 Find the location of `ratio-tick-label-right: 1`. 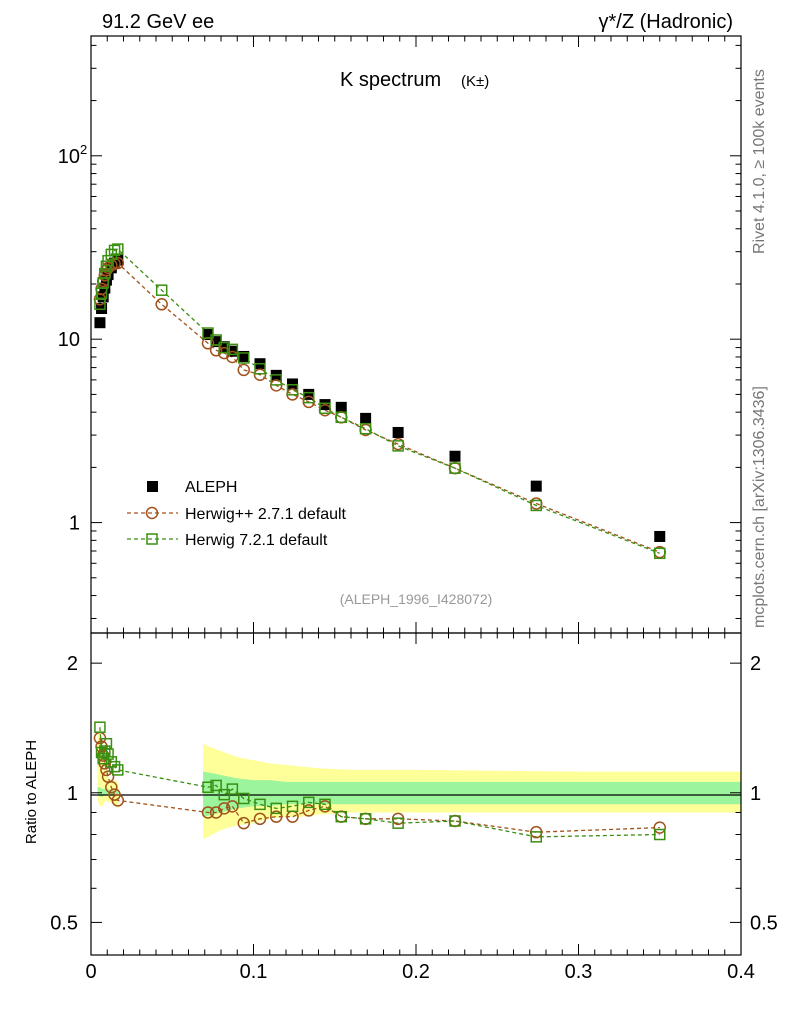

ratio-tick-label-right: 1 is located at coordinates (755, 794).